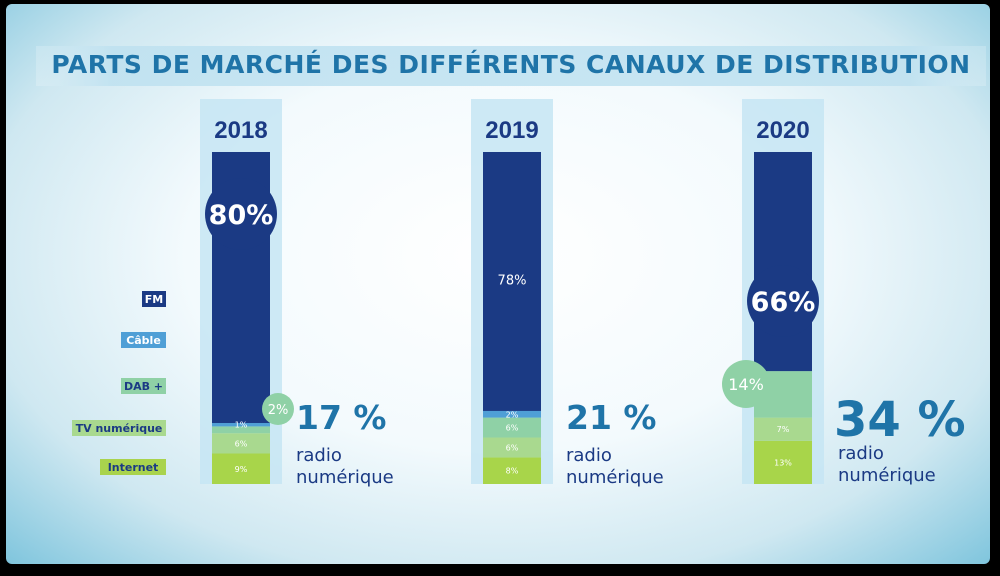 This screenshot has height=576, width=1000. I want to click on dab-badge-2020, so click(746, 384).